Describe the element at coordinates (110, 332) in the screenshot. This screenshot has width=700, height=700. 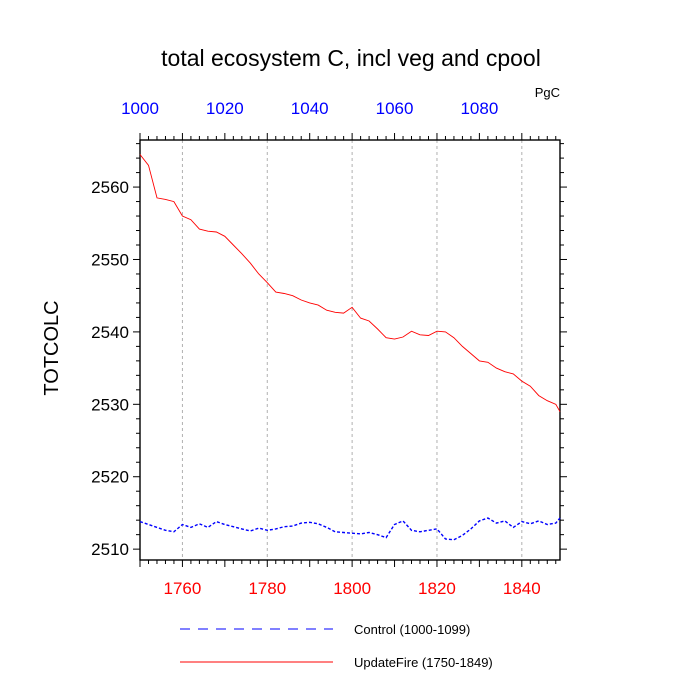
I see `y-tick-label: 2540` at that location.